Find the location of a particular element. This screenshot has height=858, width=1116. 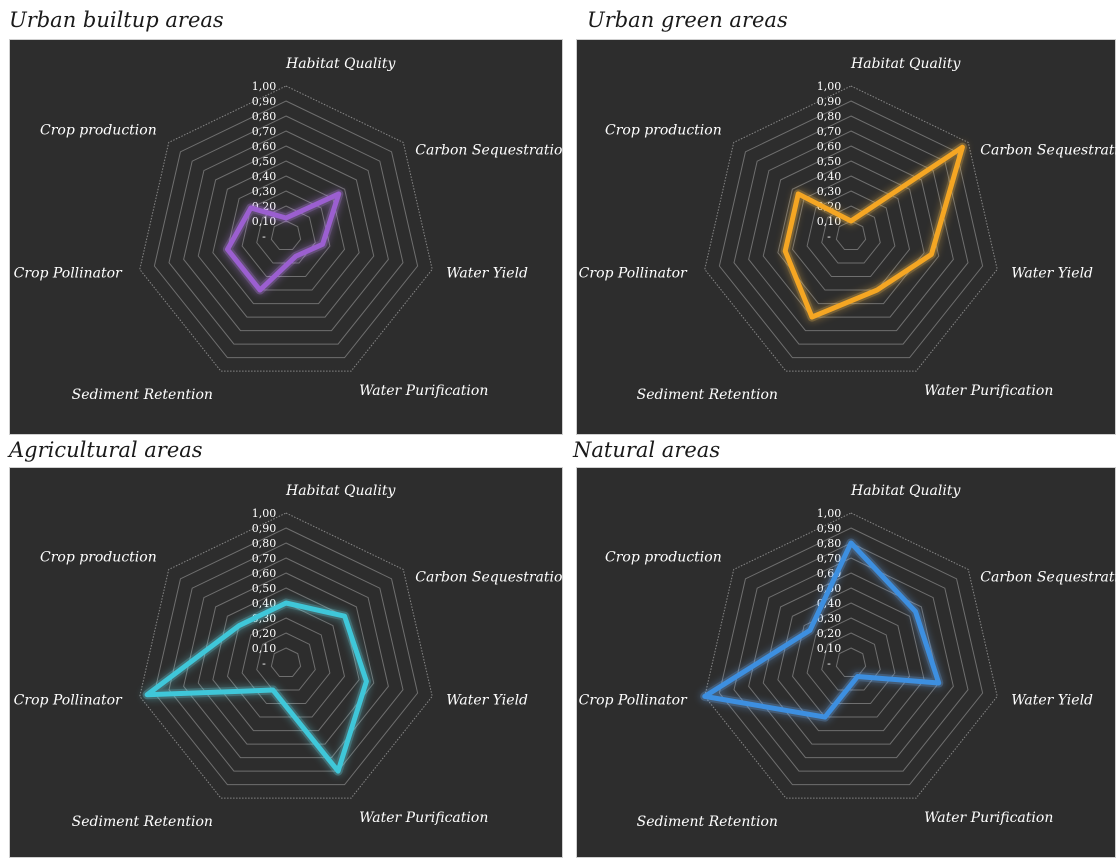

panel-title: Agricultural areas is located at coordinates (106, 450).